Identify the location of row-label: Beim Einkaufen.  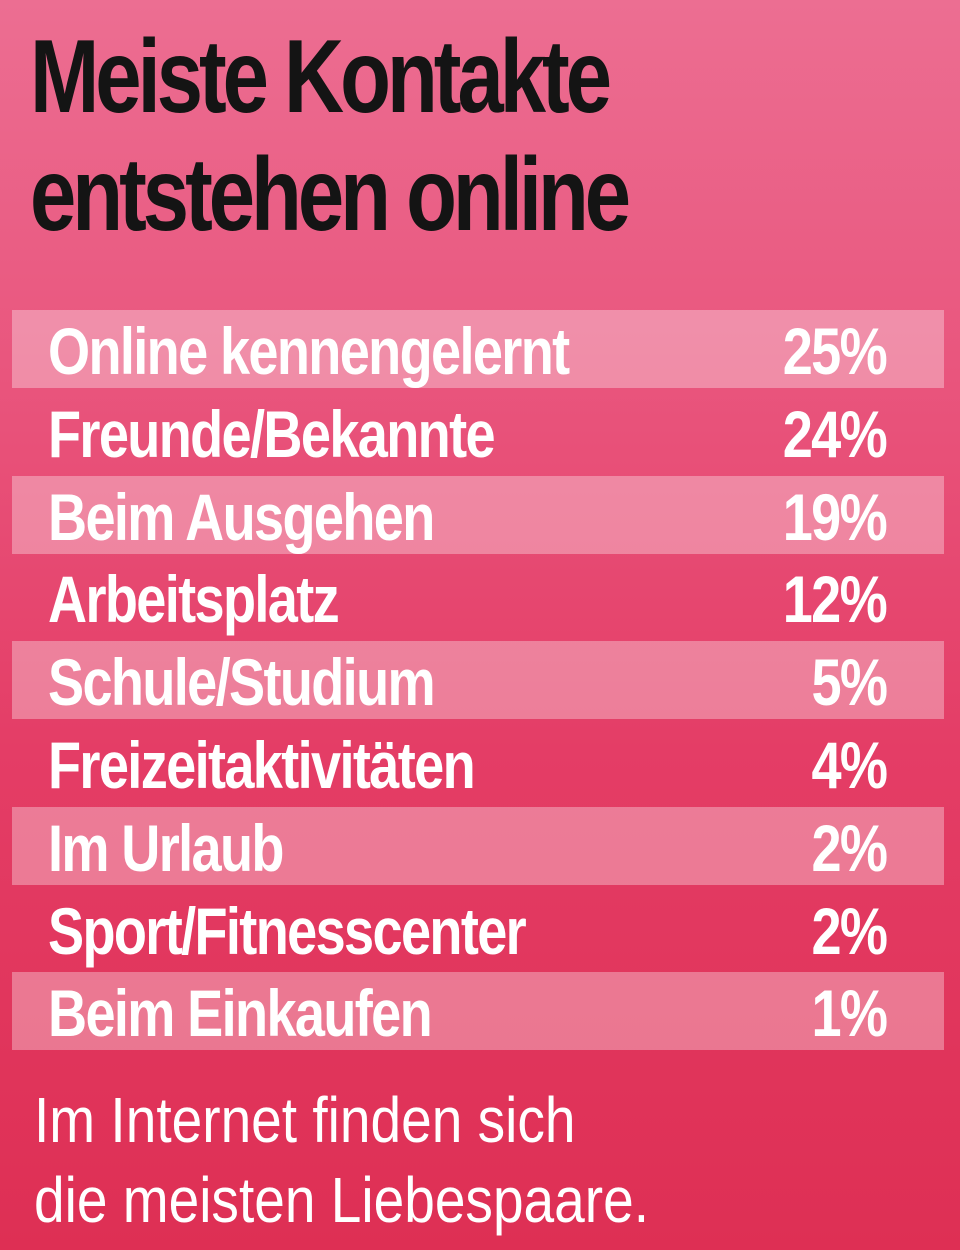
(240, 1013).